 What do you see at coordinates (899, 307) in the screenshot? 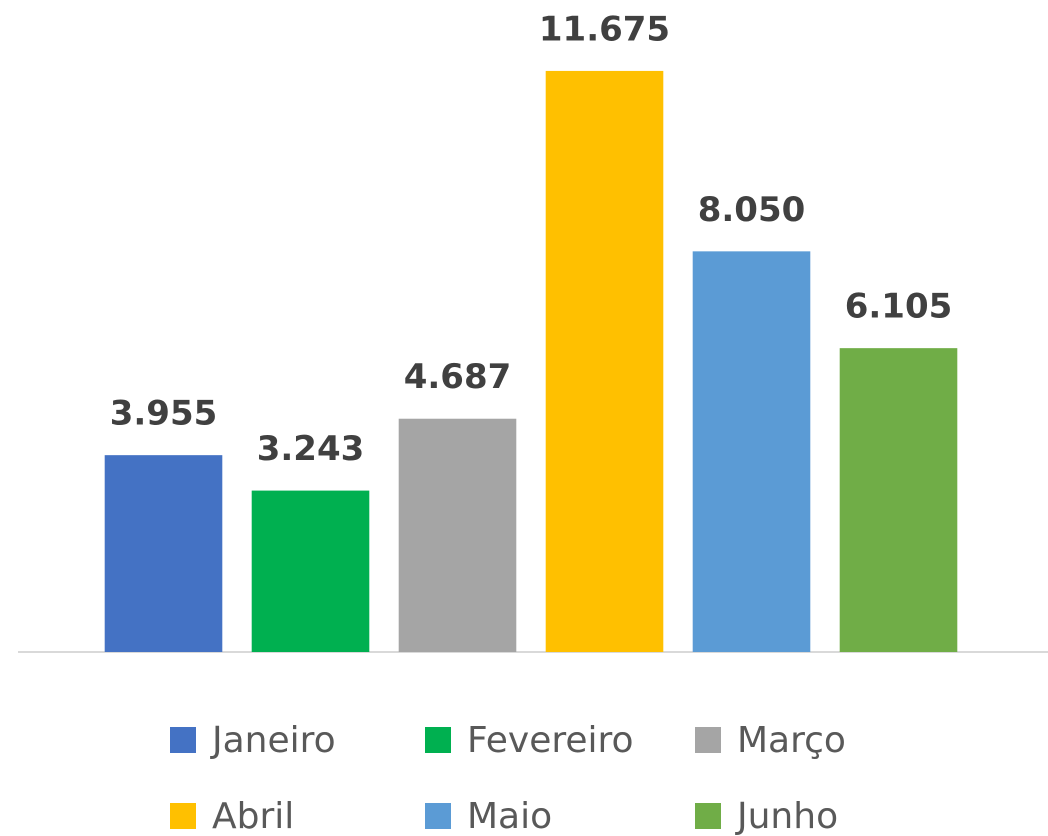
I see `value-label: 6.105` at bounding box center [899, 307].